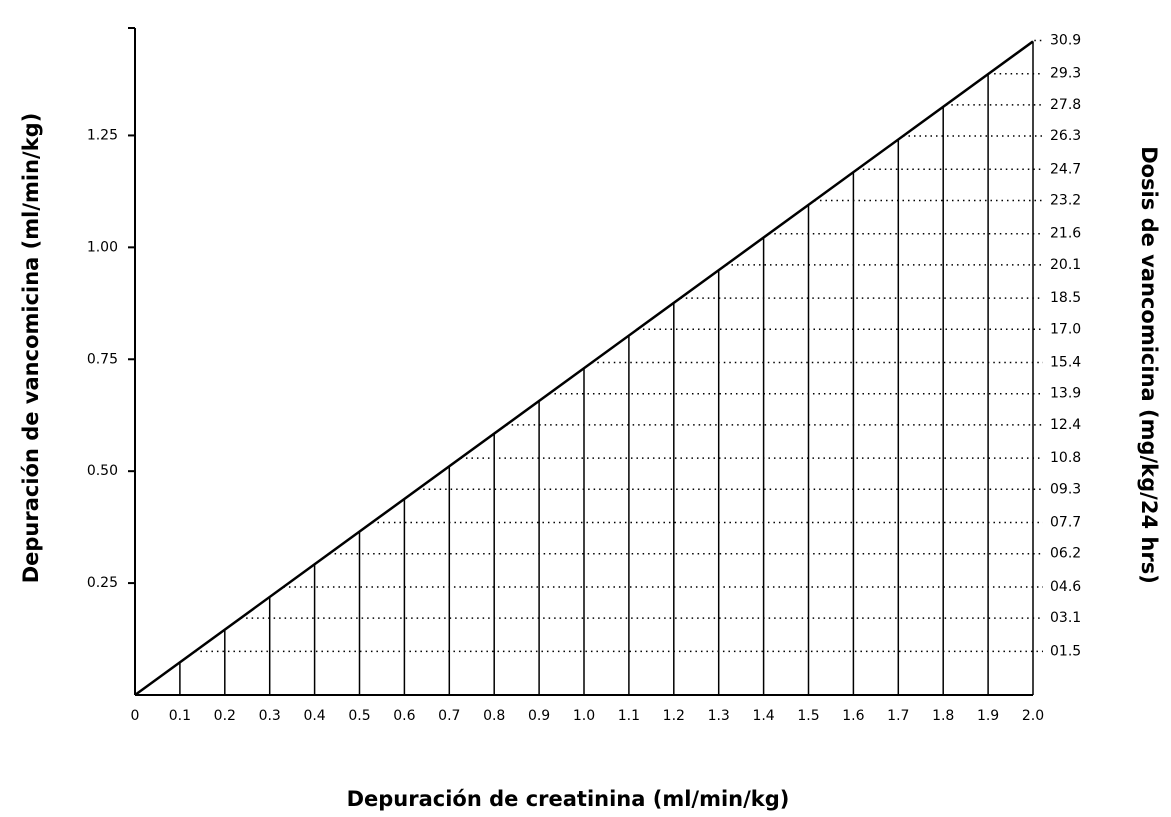 Image resolution: width=1171 pixels, height=817 pixels. What do you see at coordinates (102, 359) in the screenshot?
I see `y-tick-label: 0.75` at bounding box center [102, 359].